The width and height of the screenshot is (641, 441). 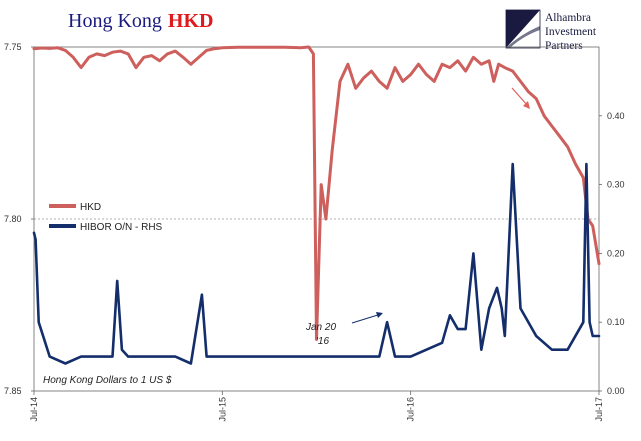 What do you see at coordinates (616, 322) in the screenshot?
I see `right-tick-label: 0.10` at bounding box center [616, 322].